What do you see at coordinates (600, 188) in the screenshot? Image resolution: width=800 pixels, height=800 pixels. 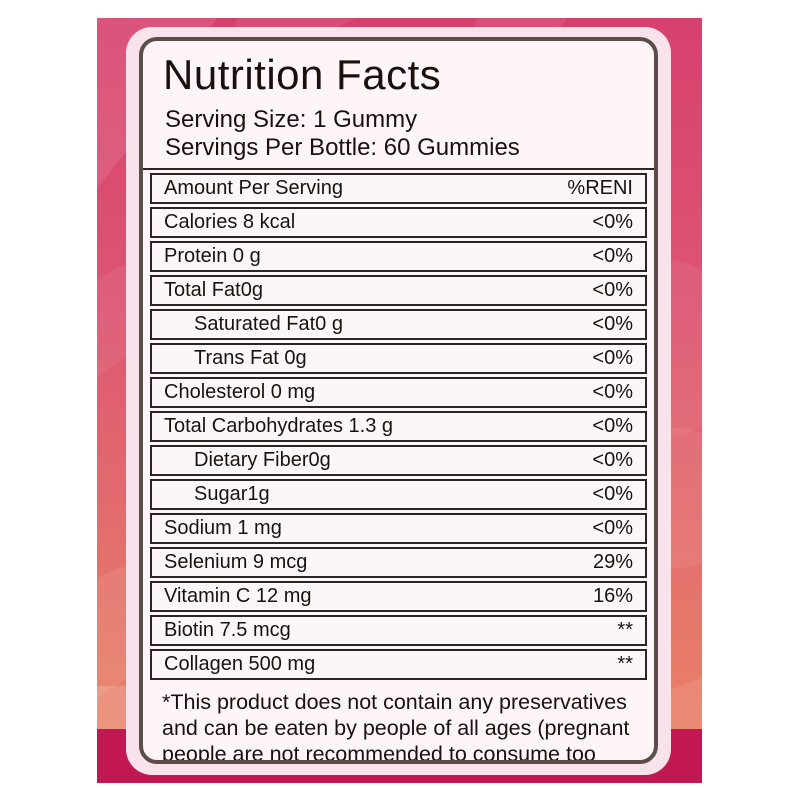 I see `column-header-right: %RENI` at bounding box center [600, 188].